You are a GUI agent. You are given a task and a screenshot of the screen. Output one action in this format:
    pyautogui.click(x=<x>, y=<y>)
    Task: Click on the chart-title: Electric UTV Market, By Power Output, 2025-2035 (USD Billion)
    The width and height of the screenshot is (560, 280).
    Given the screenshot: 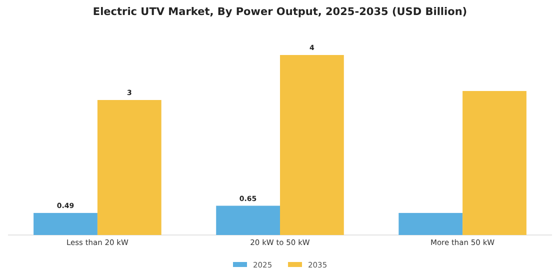 What is the action you would take?
    pyautogui.click(x=280, y=12)
    